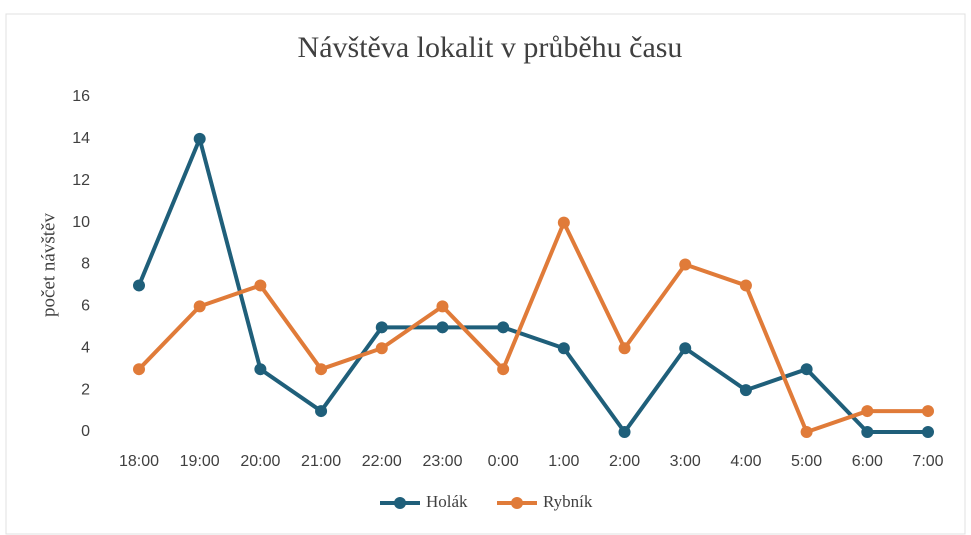 The height and width of the screenshot is (535, 971). I want to click on x-tick-label: 21:00, so click(321, 461).